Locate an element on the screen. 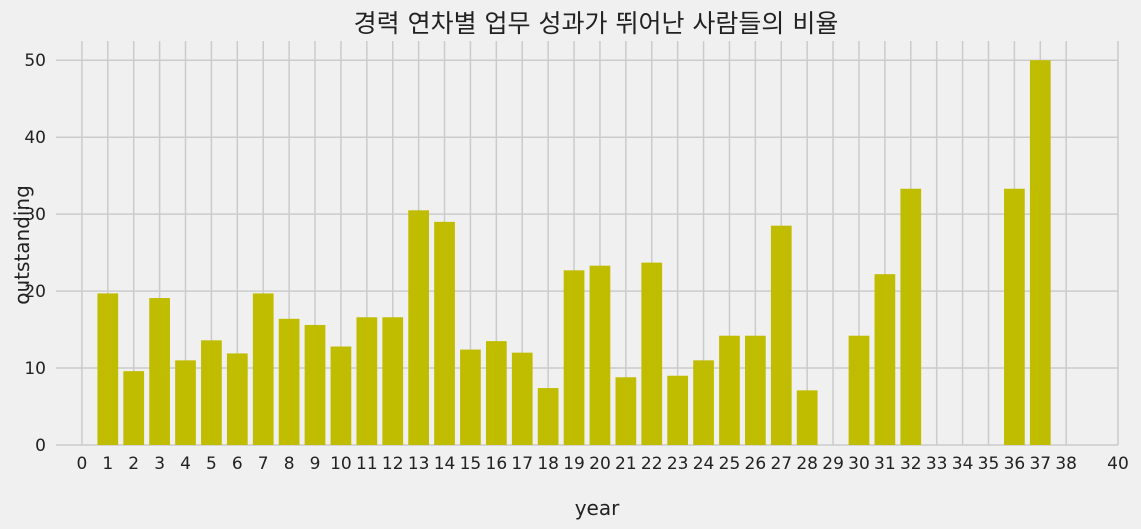 Image resolution: width=1141 pixels, height=529 pixels. x-tick-label: 21 is located at coordinates (626, 464).